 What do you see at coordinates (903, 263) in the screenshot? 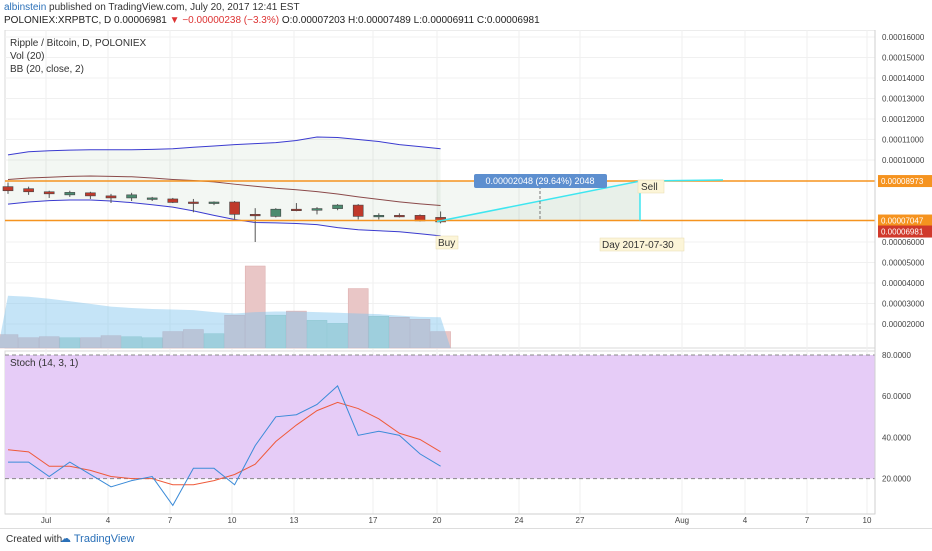
I see `y-tick-label: 0.00005000` at bounding box center [903, 263].